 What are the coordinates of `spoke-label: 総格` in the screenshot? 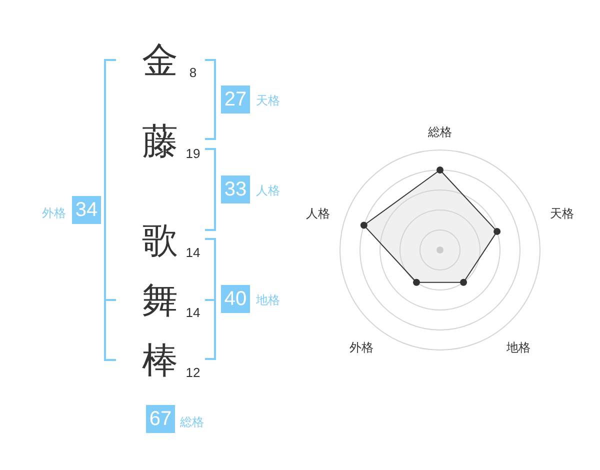 It's located at (439, 132).